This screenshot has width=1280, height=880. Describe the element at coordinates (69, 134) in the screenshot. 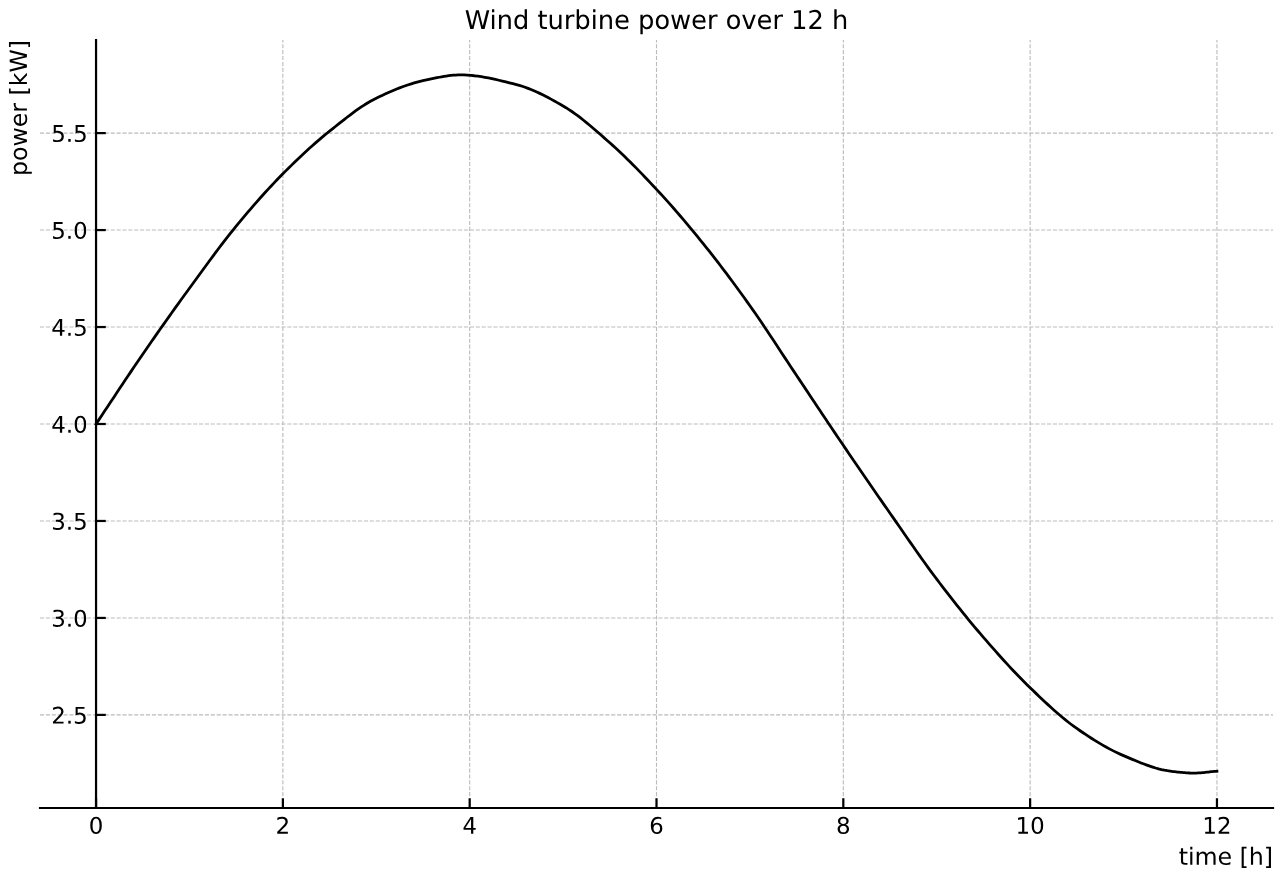

I see `y-tick-label: 5.5` at that location.